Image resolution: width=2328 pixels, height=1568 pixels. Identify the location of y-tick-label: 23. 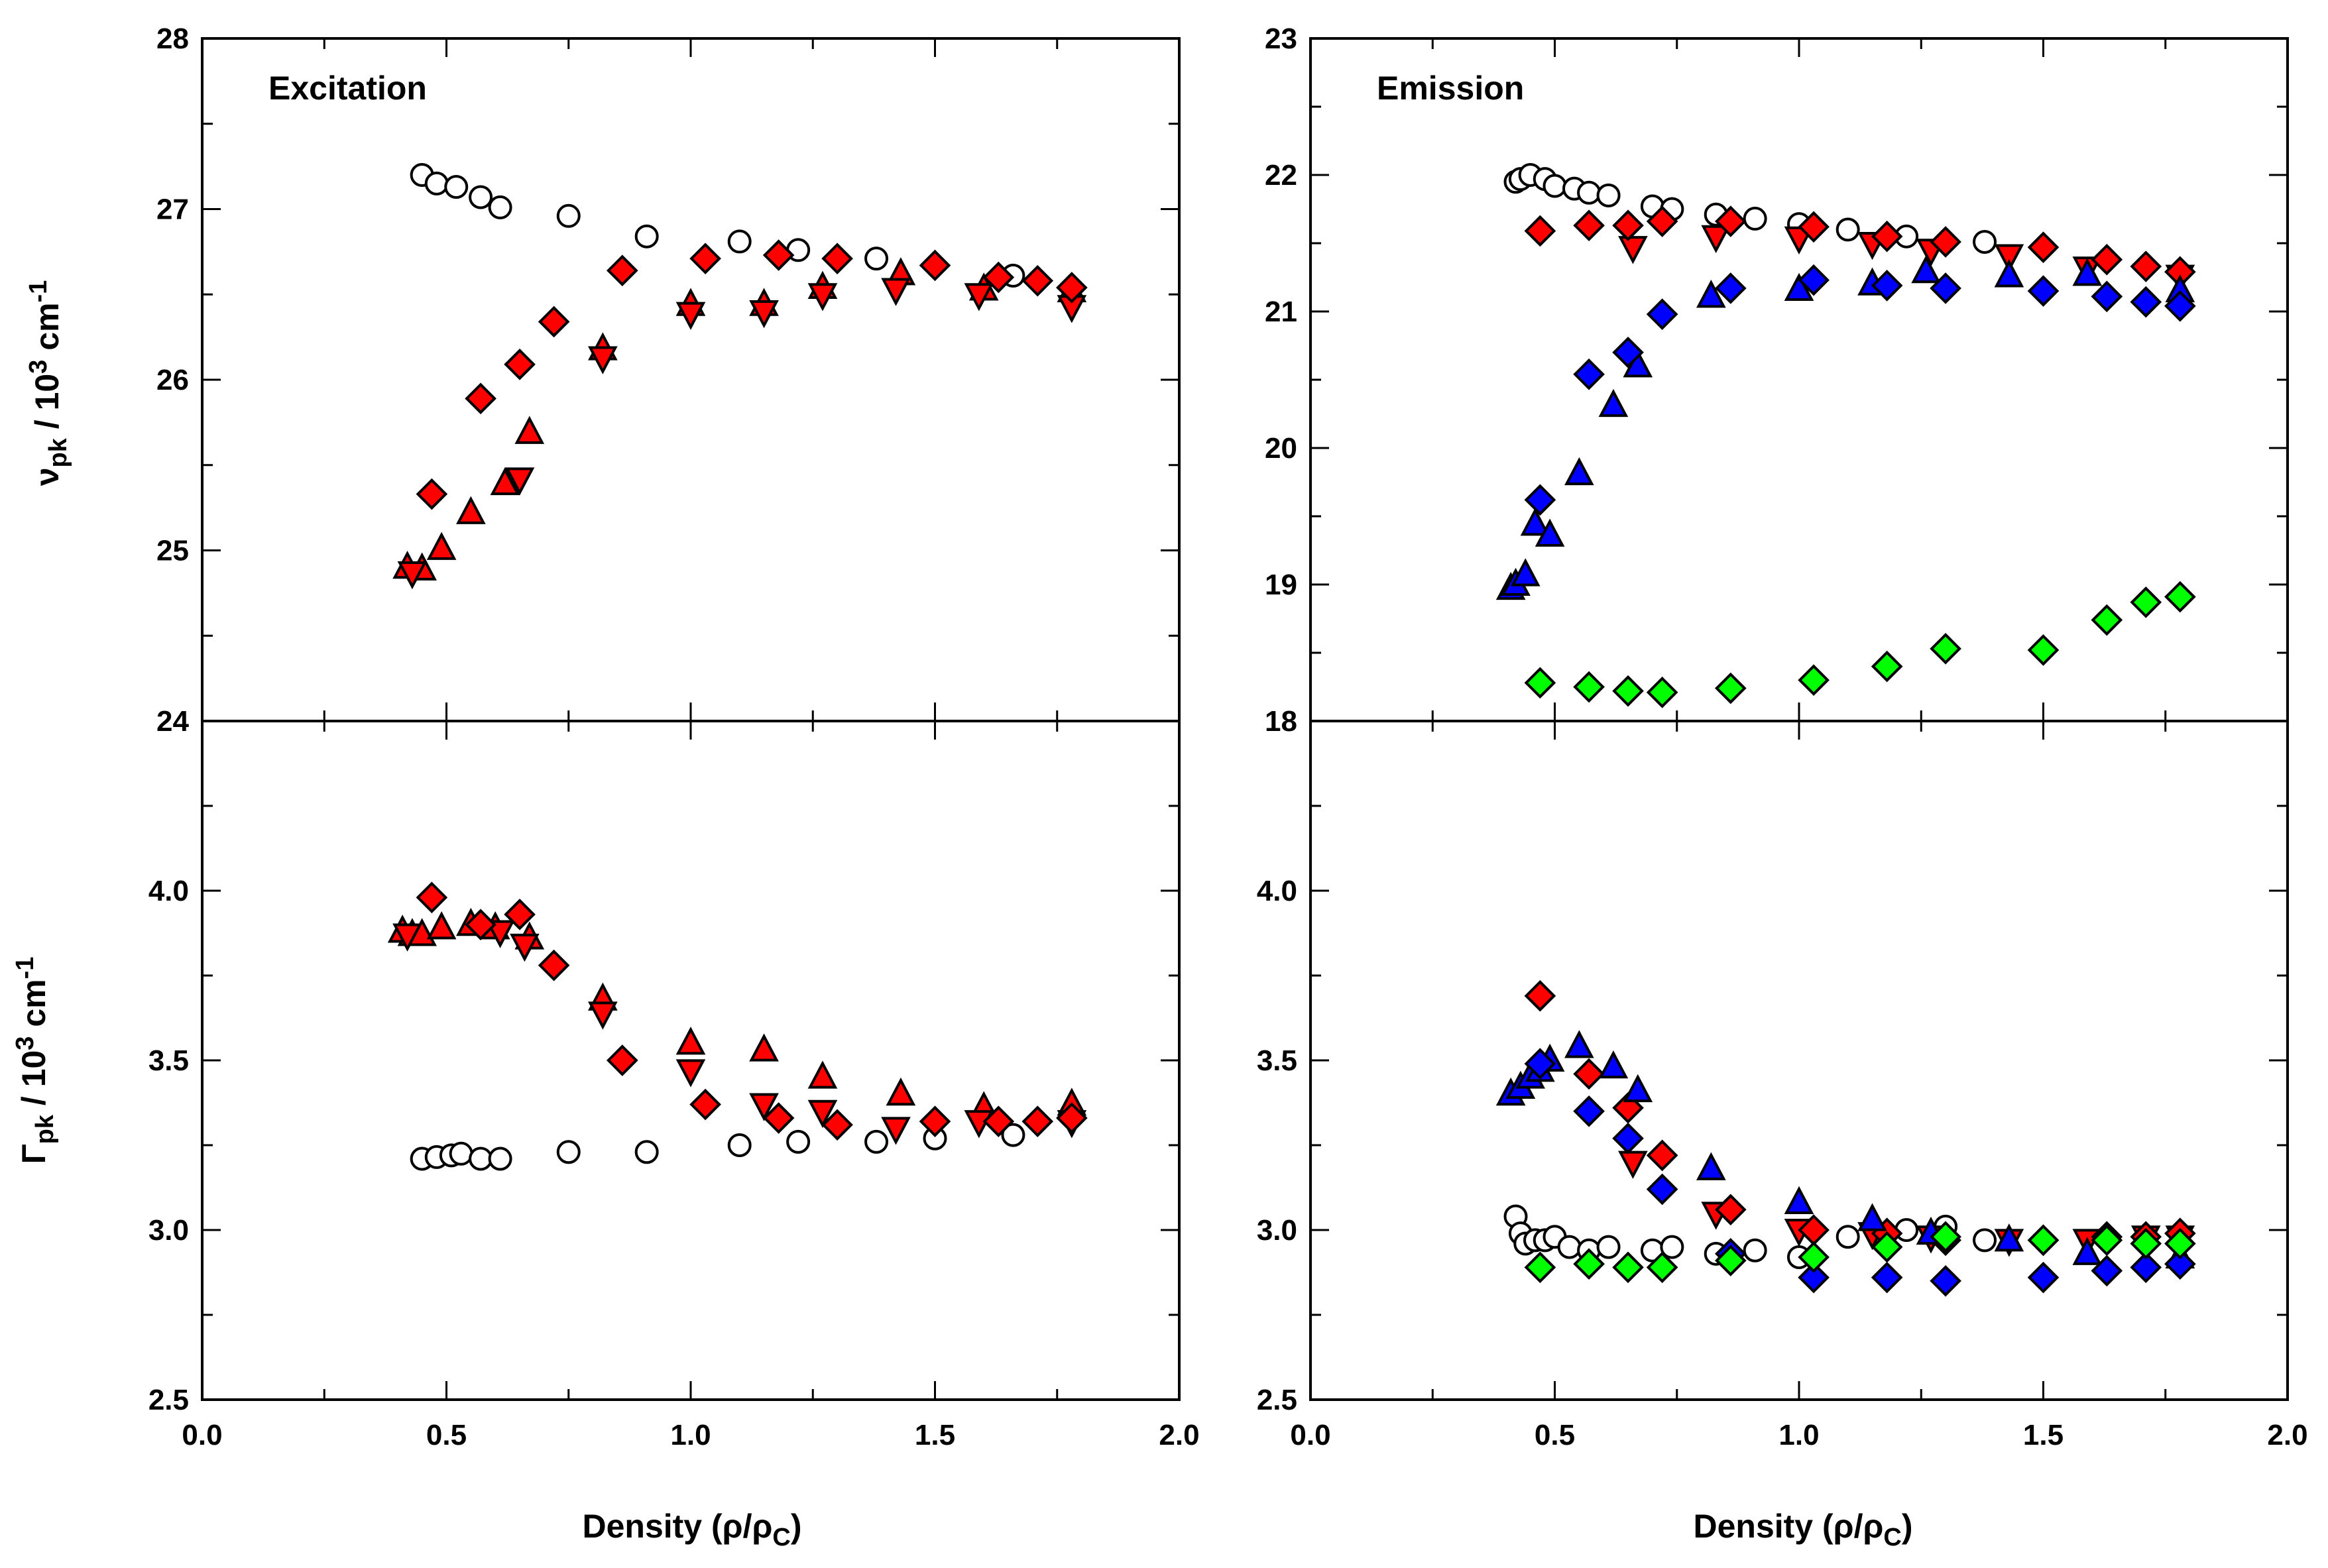
(1281, 39).